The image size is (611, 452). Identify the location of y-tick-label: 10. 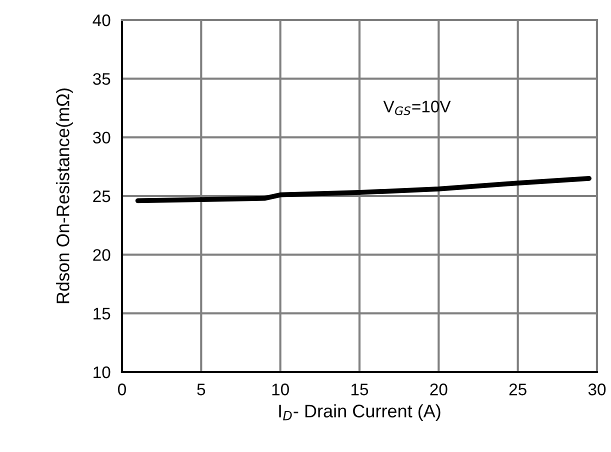
(102, 372).